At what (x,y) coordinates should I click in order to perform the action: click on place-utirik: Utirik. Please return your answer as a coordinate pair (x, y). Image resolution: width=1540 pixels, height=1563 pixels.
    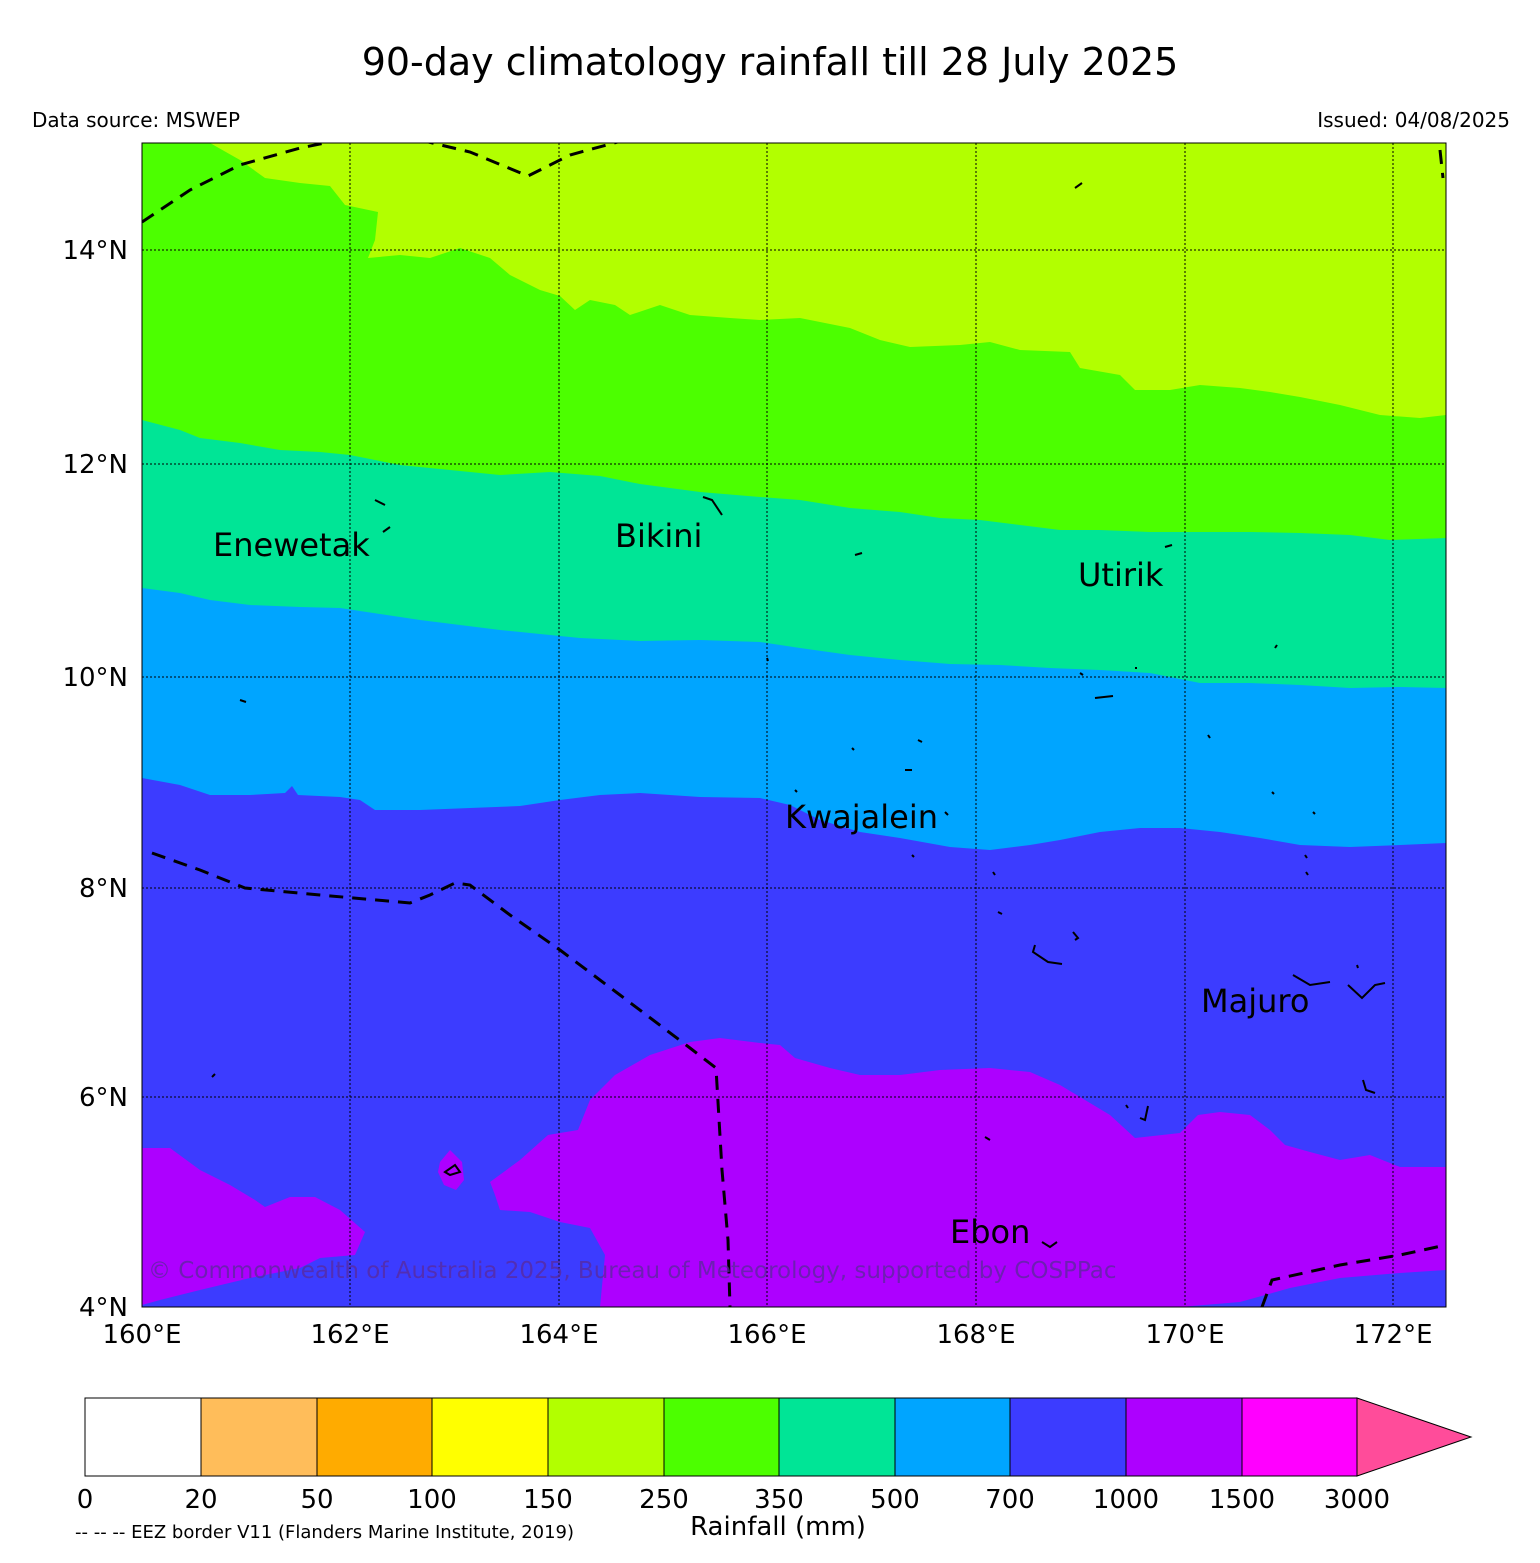
    Looking at the image, I should click on (1121, 575).